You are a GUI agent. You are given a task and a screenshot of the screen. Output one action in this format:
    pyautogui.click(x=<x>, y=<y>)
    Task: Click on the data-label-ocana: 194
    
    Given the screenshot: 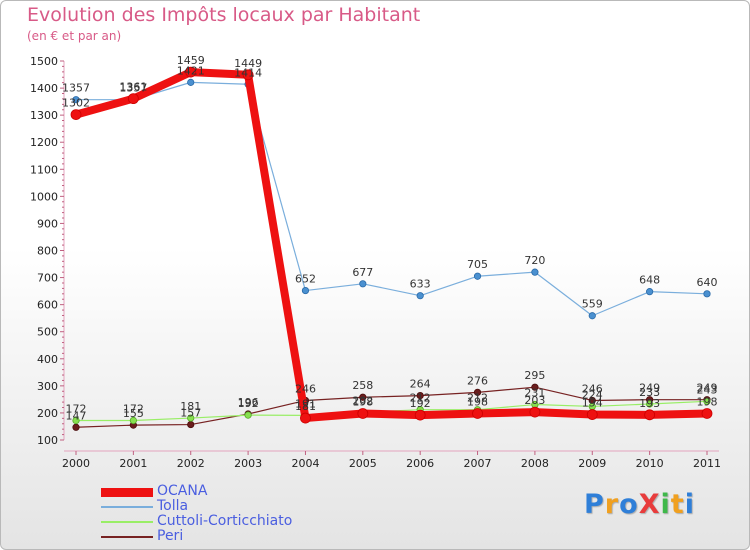 What is the action you would take?
    pyautogui.click(x=592, y=403)
    